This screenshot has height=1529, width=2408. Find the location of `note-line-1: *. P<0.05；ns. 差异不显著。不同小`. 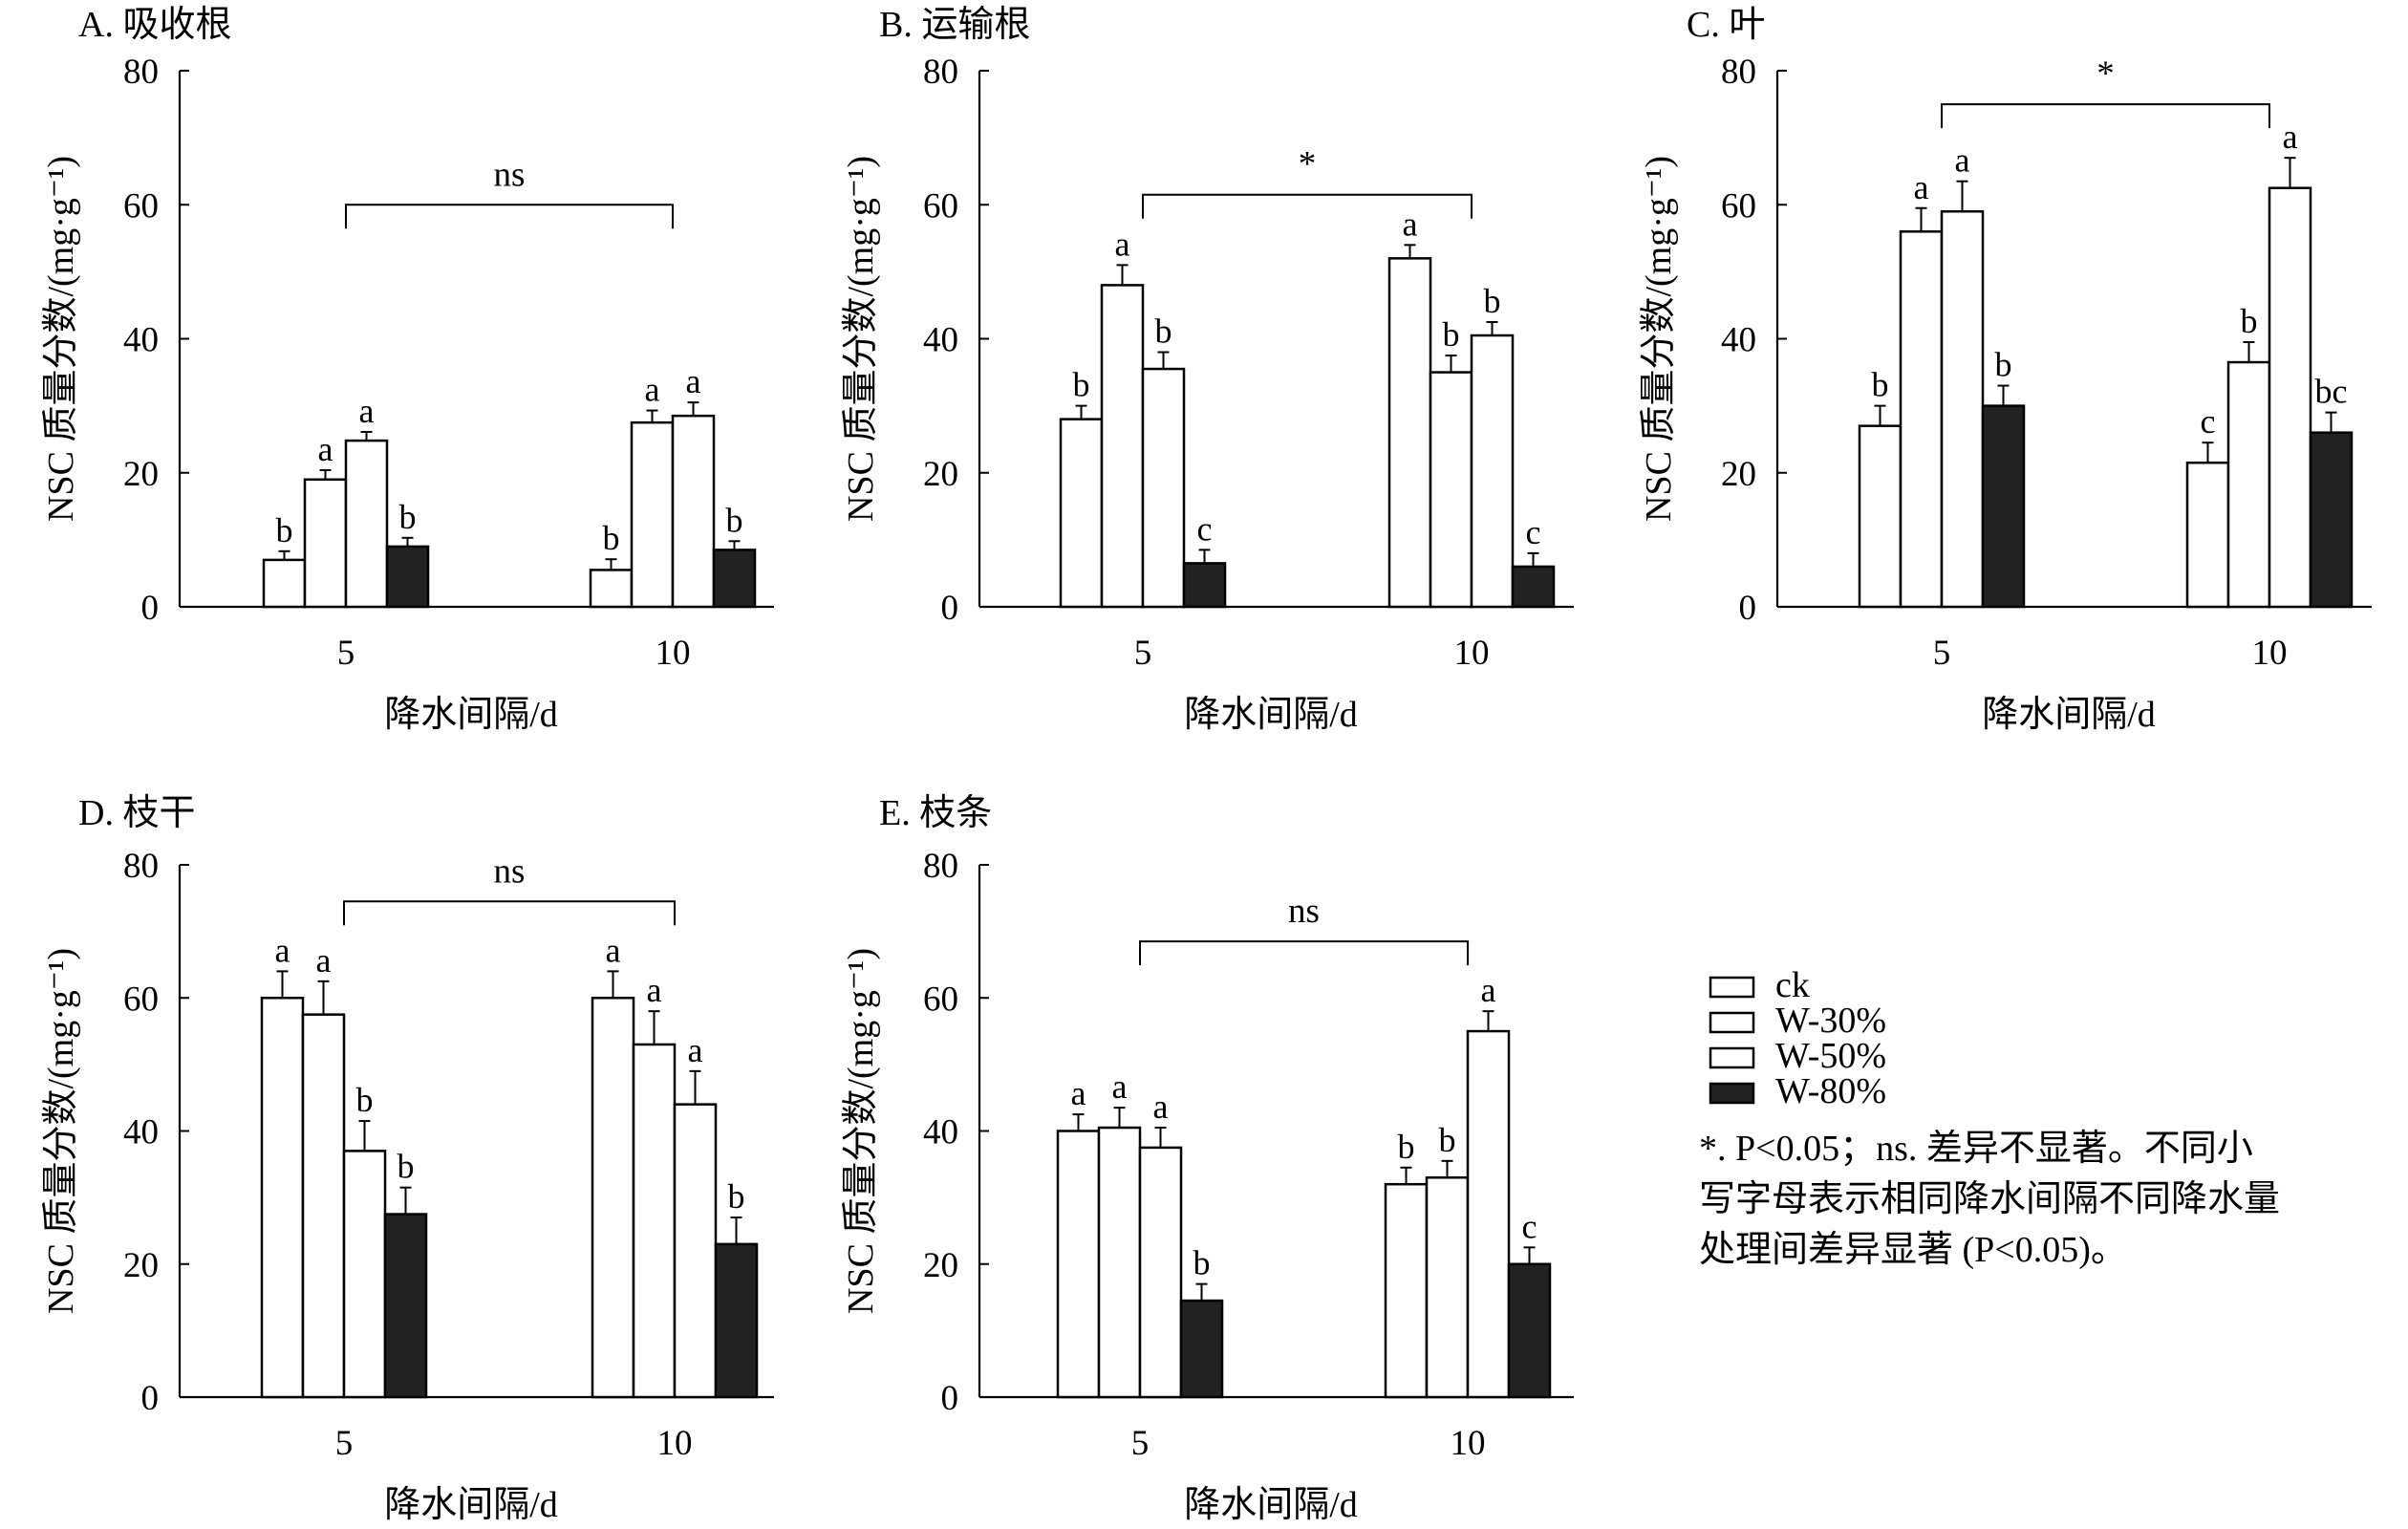

note-line-1: *. P<0.05；ns. 差异不显著。不同小 is located at coordinates (1976, 1149).